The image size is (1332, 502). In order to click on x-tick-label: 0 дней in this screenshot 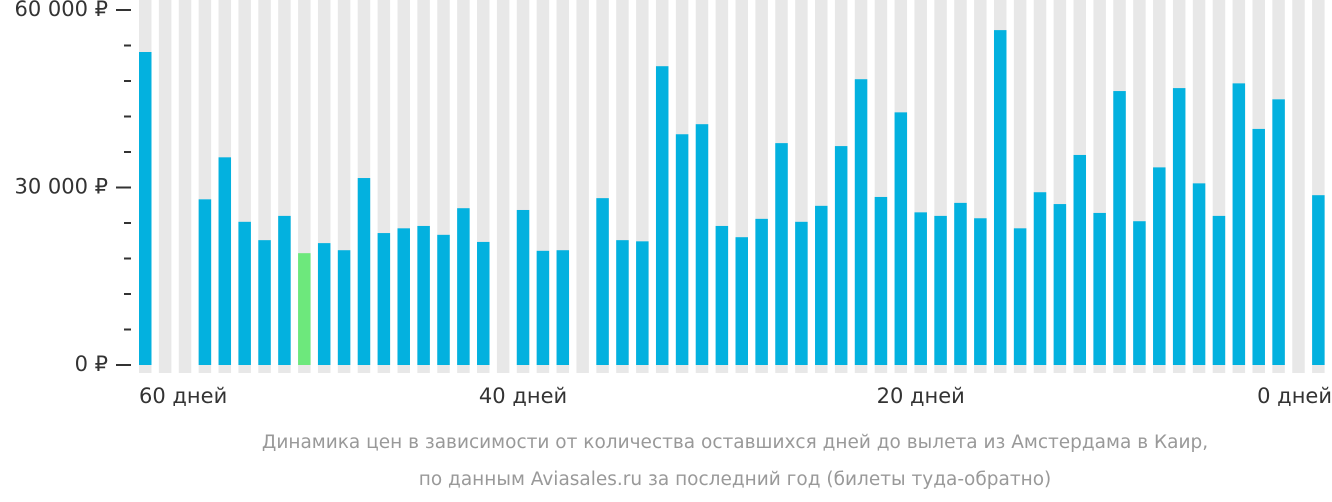, I will do `click(1294, 396)`.